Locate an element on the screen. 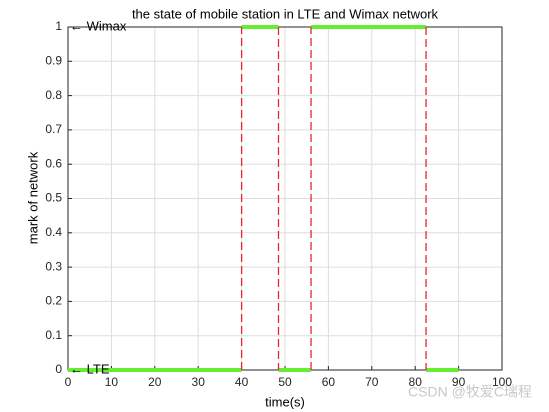  x-tick-label: 10 is located at coordinates (112, 382).